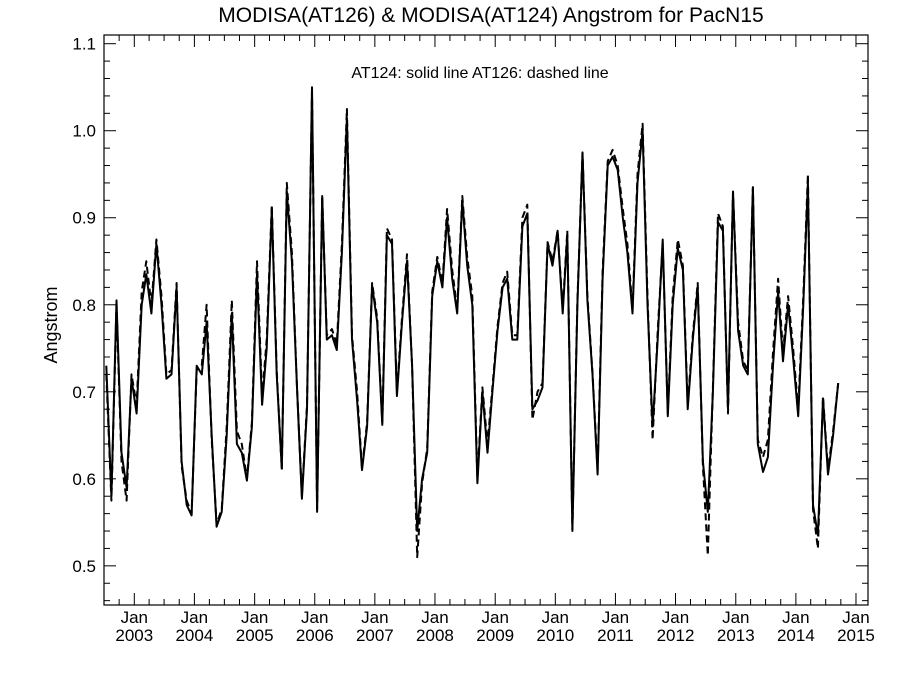 Image resolution: width=900 pixels, height=675 pixels. What do you see at coordinates (315, 635) in the screenshot?
I see `x-tick-label-year: 2006` at bounding box center [315, 635].